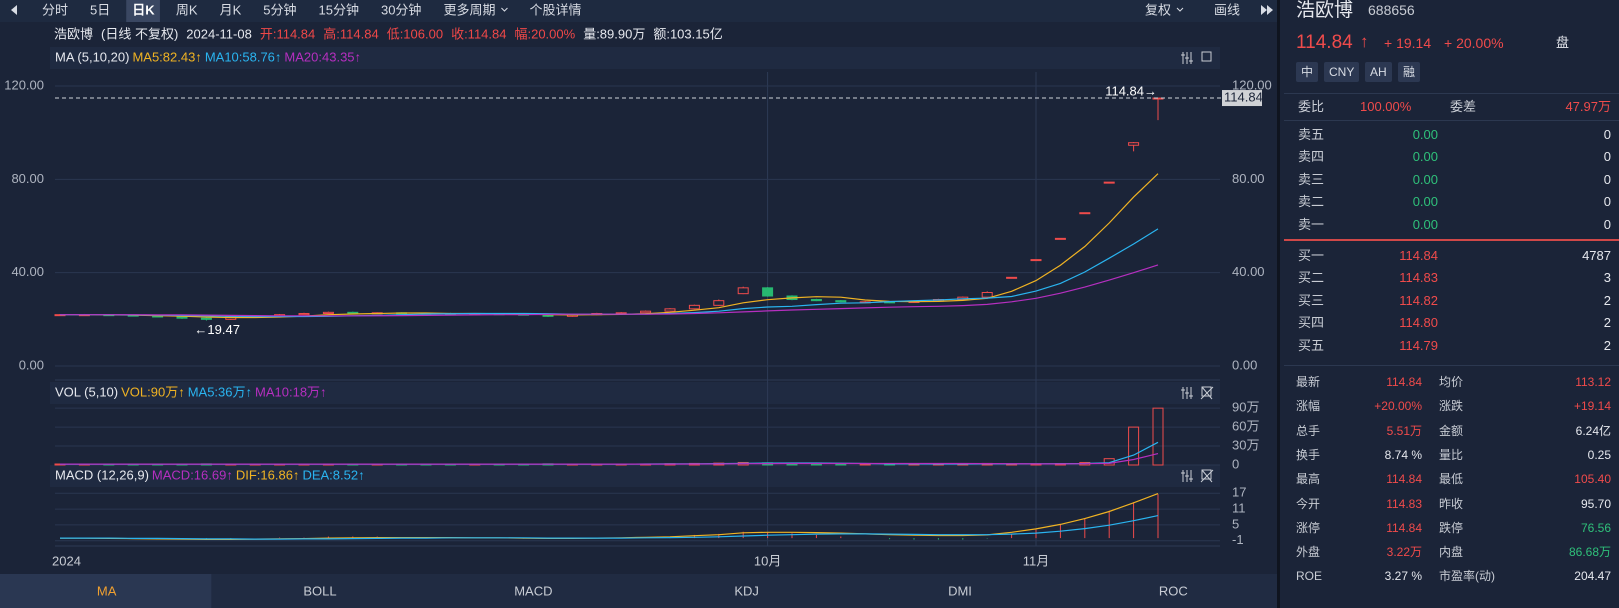  What do you see at coordinates (1403, 454) in the screenshot?
I see `stat-value: 8.74 %` at bounding box center [1403, 454].